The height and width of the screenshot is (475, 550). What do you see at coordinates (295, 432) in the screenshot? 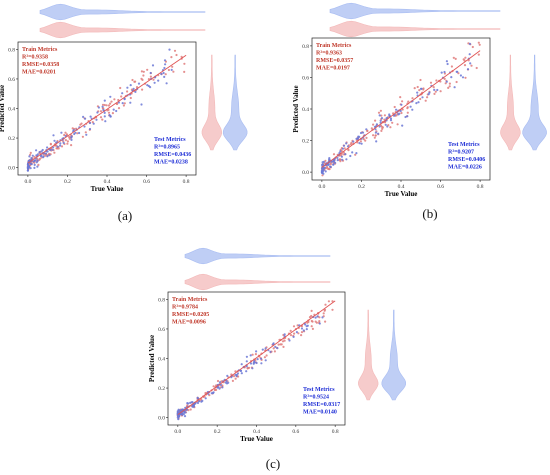
I see `x-tick-label: 0.6` at bounding box center [295, 432].